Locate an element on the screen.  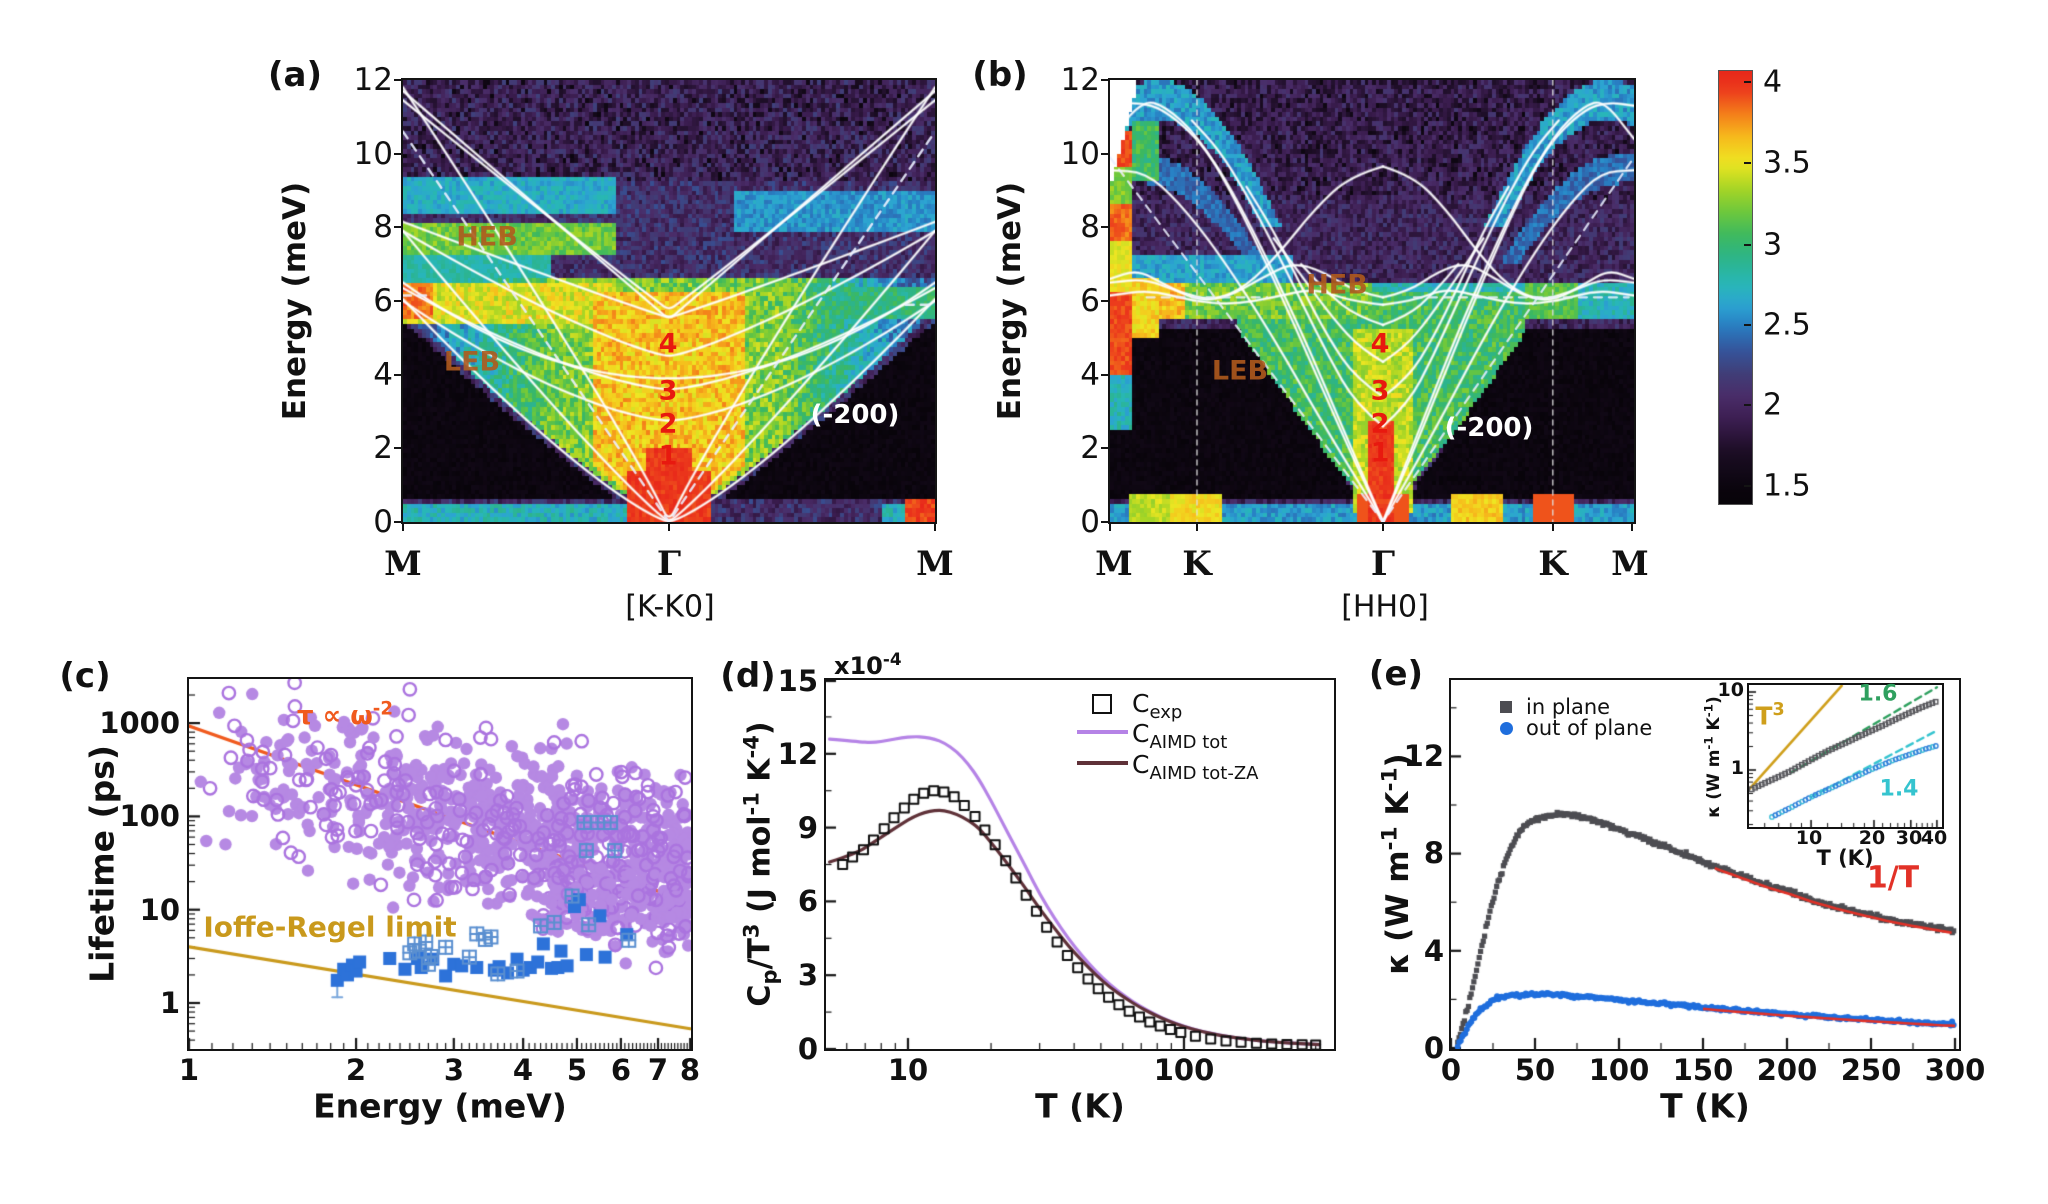
d-y-tick-label: 6 is located at coordinates (807, 901).